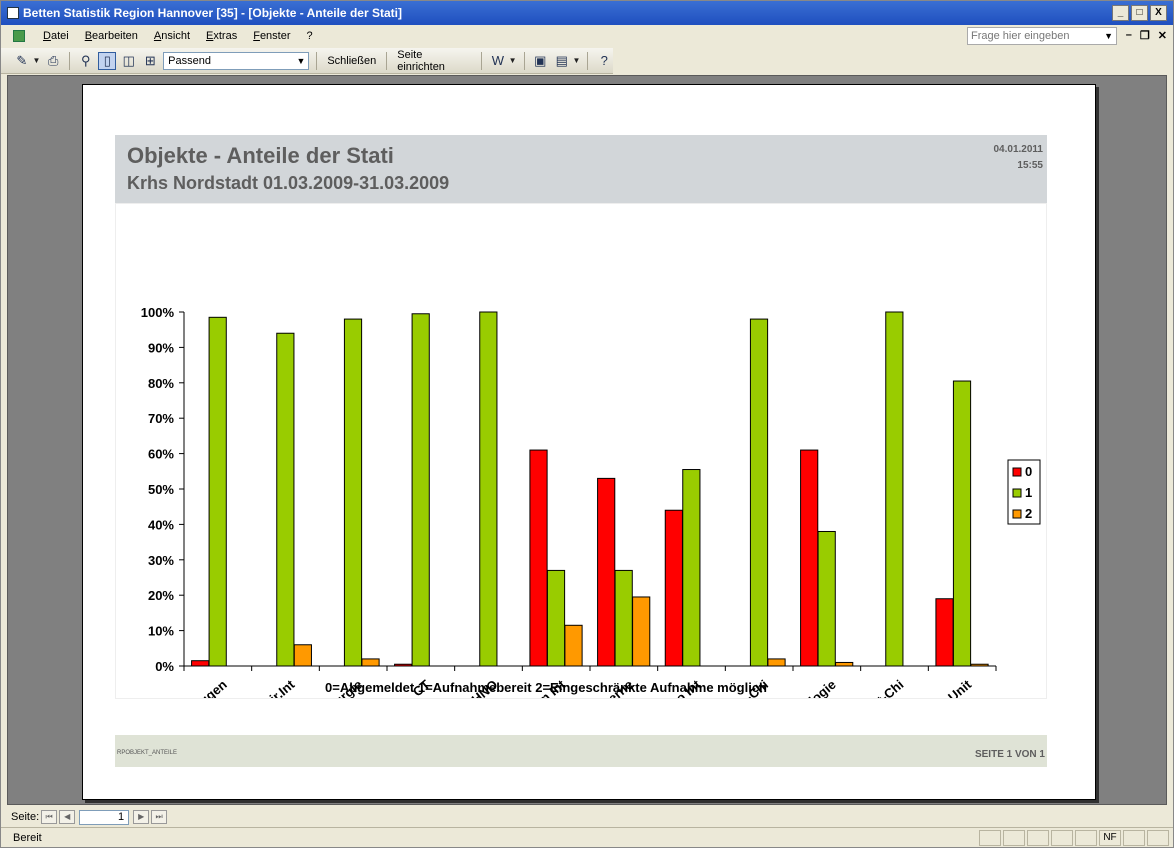  What do you see at coordinates (159, 817) in the screenshot?
I see `last-page-button: ⏭` at bounding box center [159, 817].